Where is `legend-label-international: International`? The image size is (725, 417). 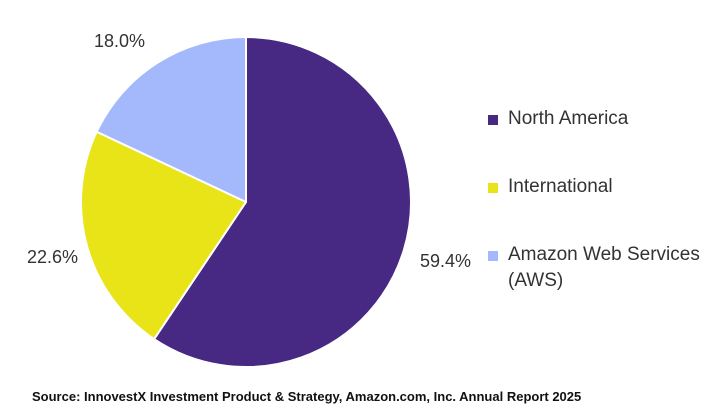 legend-label-international: International is located at coordinates (560, 186).